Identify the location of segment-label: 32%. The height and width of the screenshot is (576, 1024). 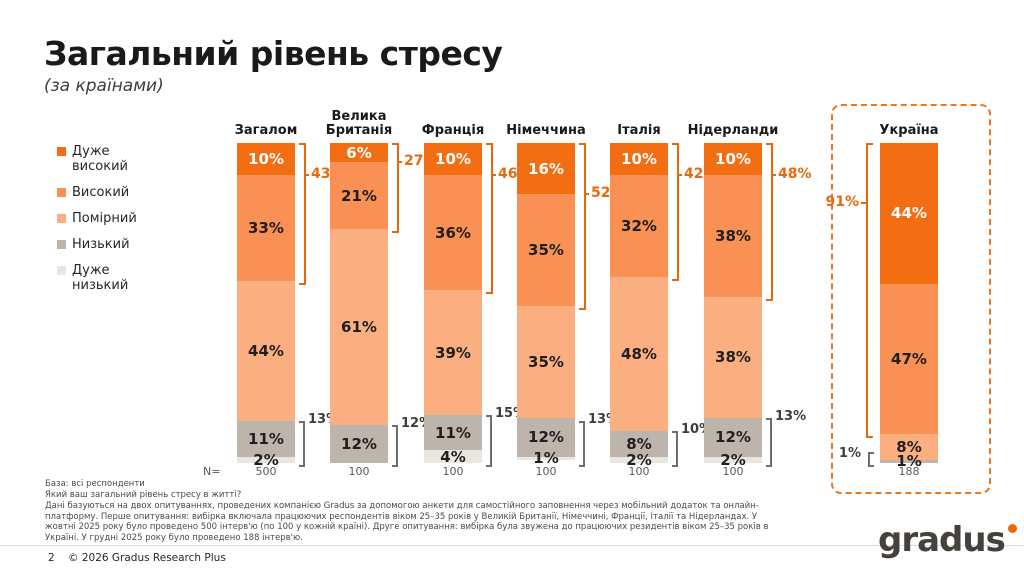
(639, 226).